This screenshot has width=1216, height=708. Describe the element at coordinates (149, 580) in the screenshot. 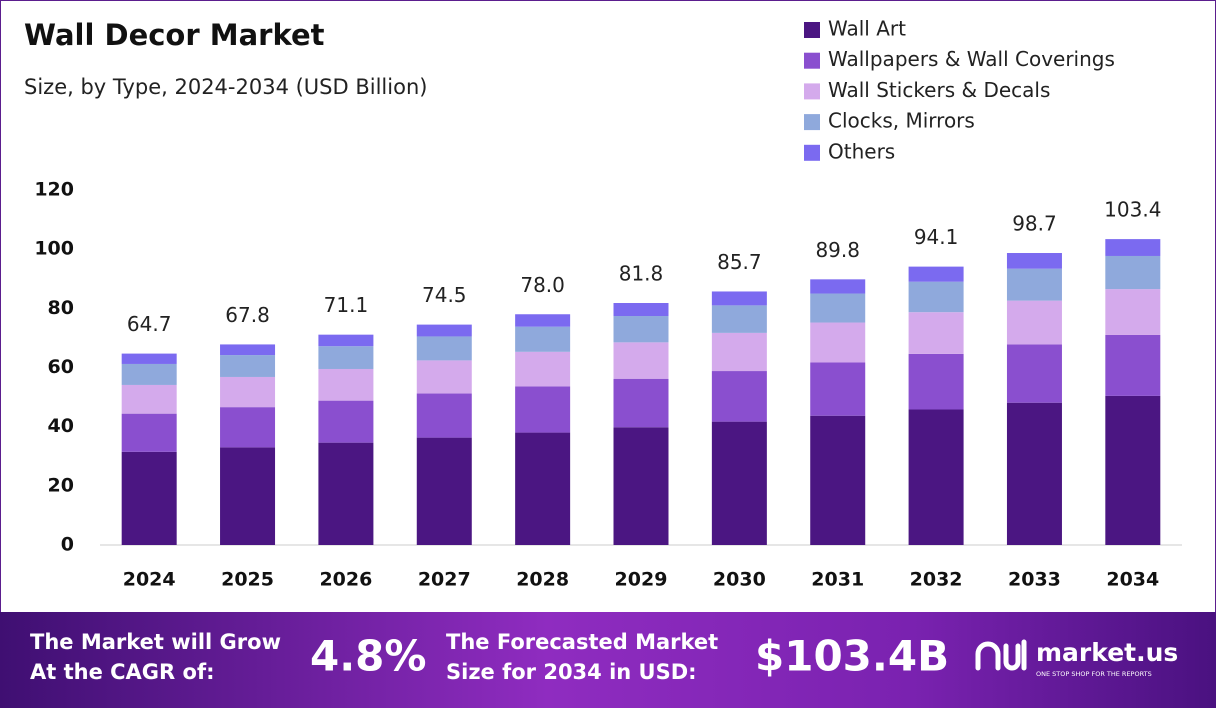

I see `x-tick-label: 2024` at that location.